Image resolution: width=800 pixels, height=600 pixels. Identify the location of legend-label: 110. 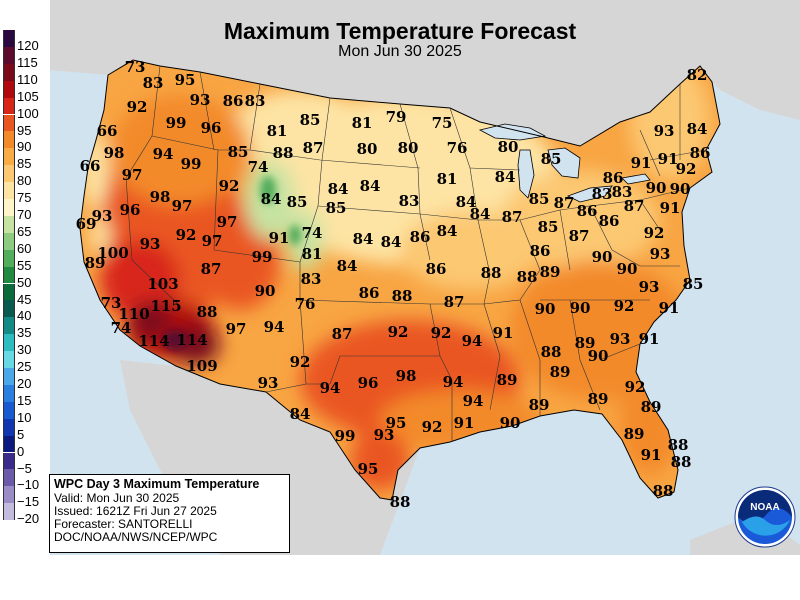
(27, 79).